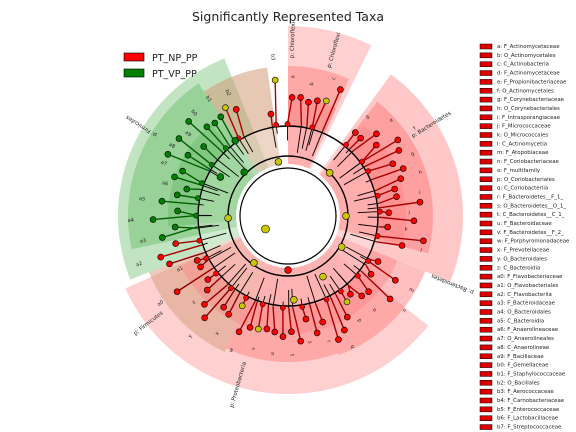 The height and width of the screenshot is (432, 576). What do you see at coordinates (160, 66) in the screenshot?
I see `group-legend: PT_NP_PP PT_VP_PP` at bounding box center [160, 66].